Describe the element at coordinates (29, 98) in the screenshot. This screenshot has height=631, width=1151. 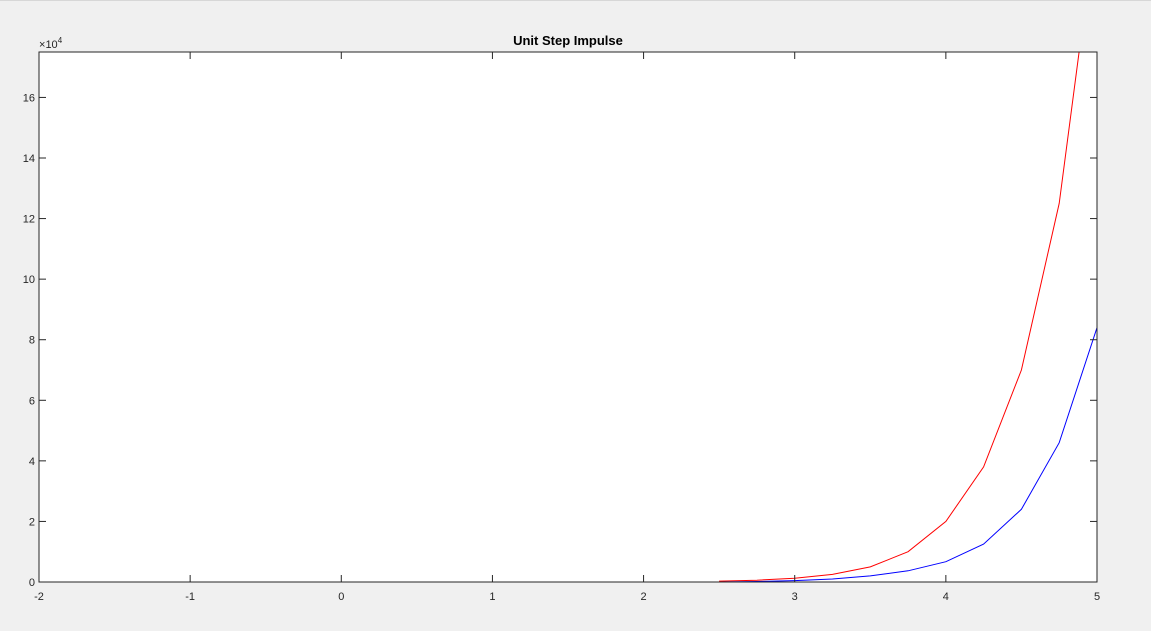
I see `y-tick-label: 16` at that location.